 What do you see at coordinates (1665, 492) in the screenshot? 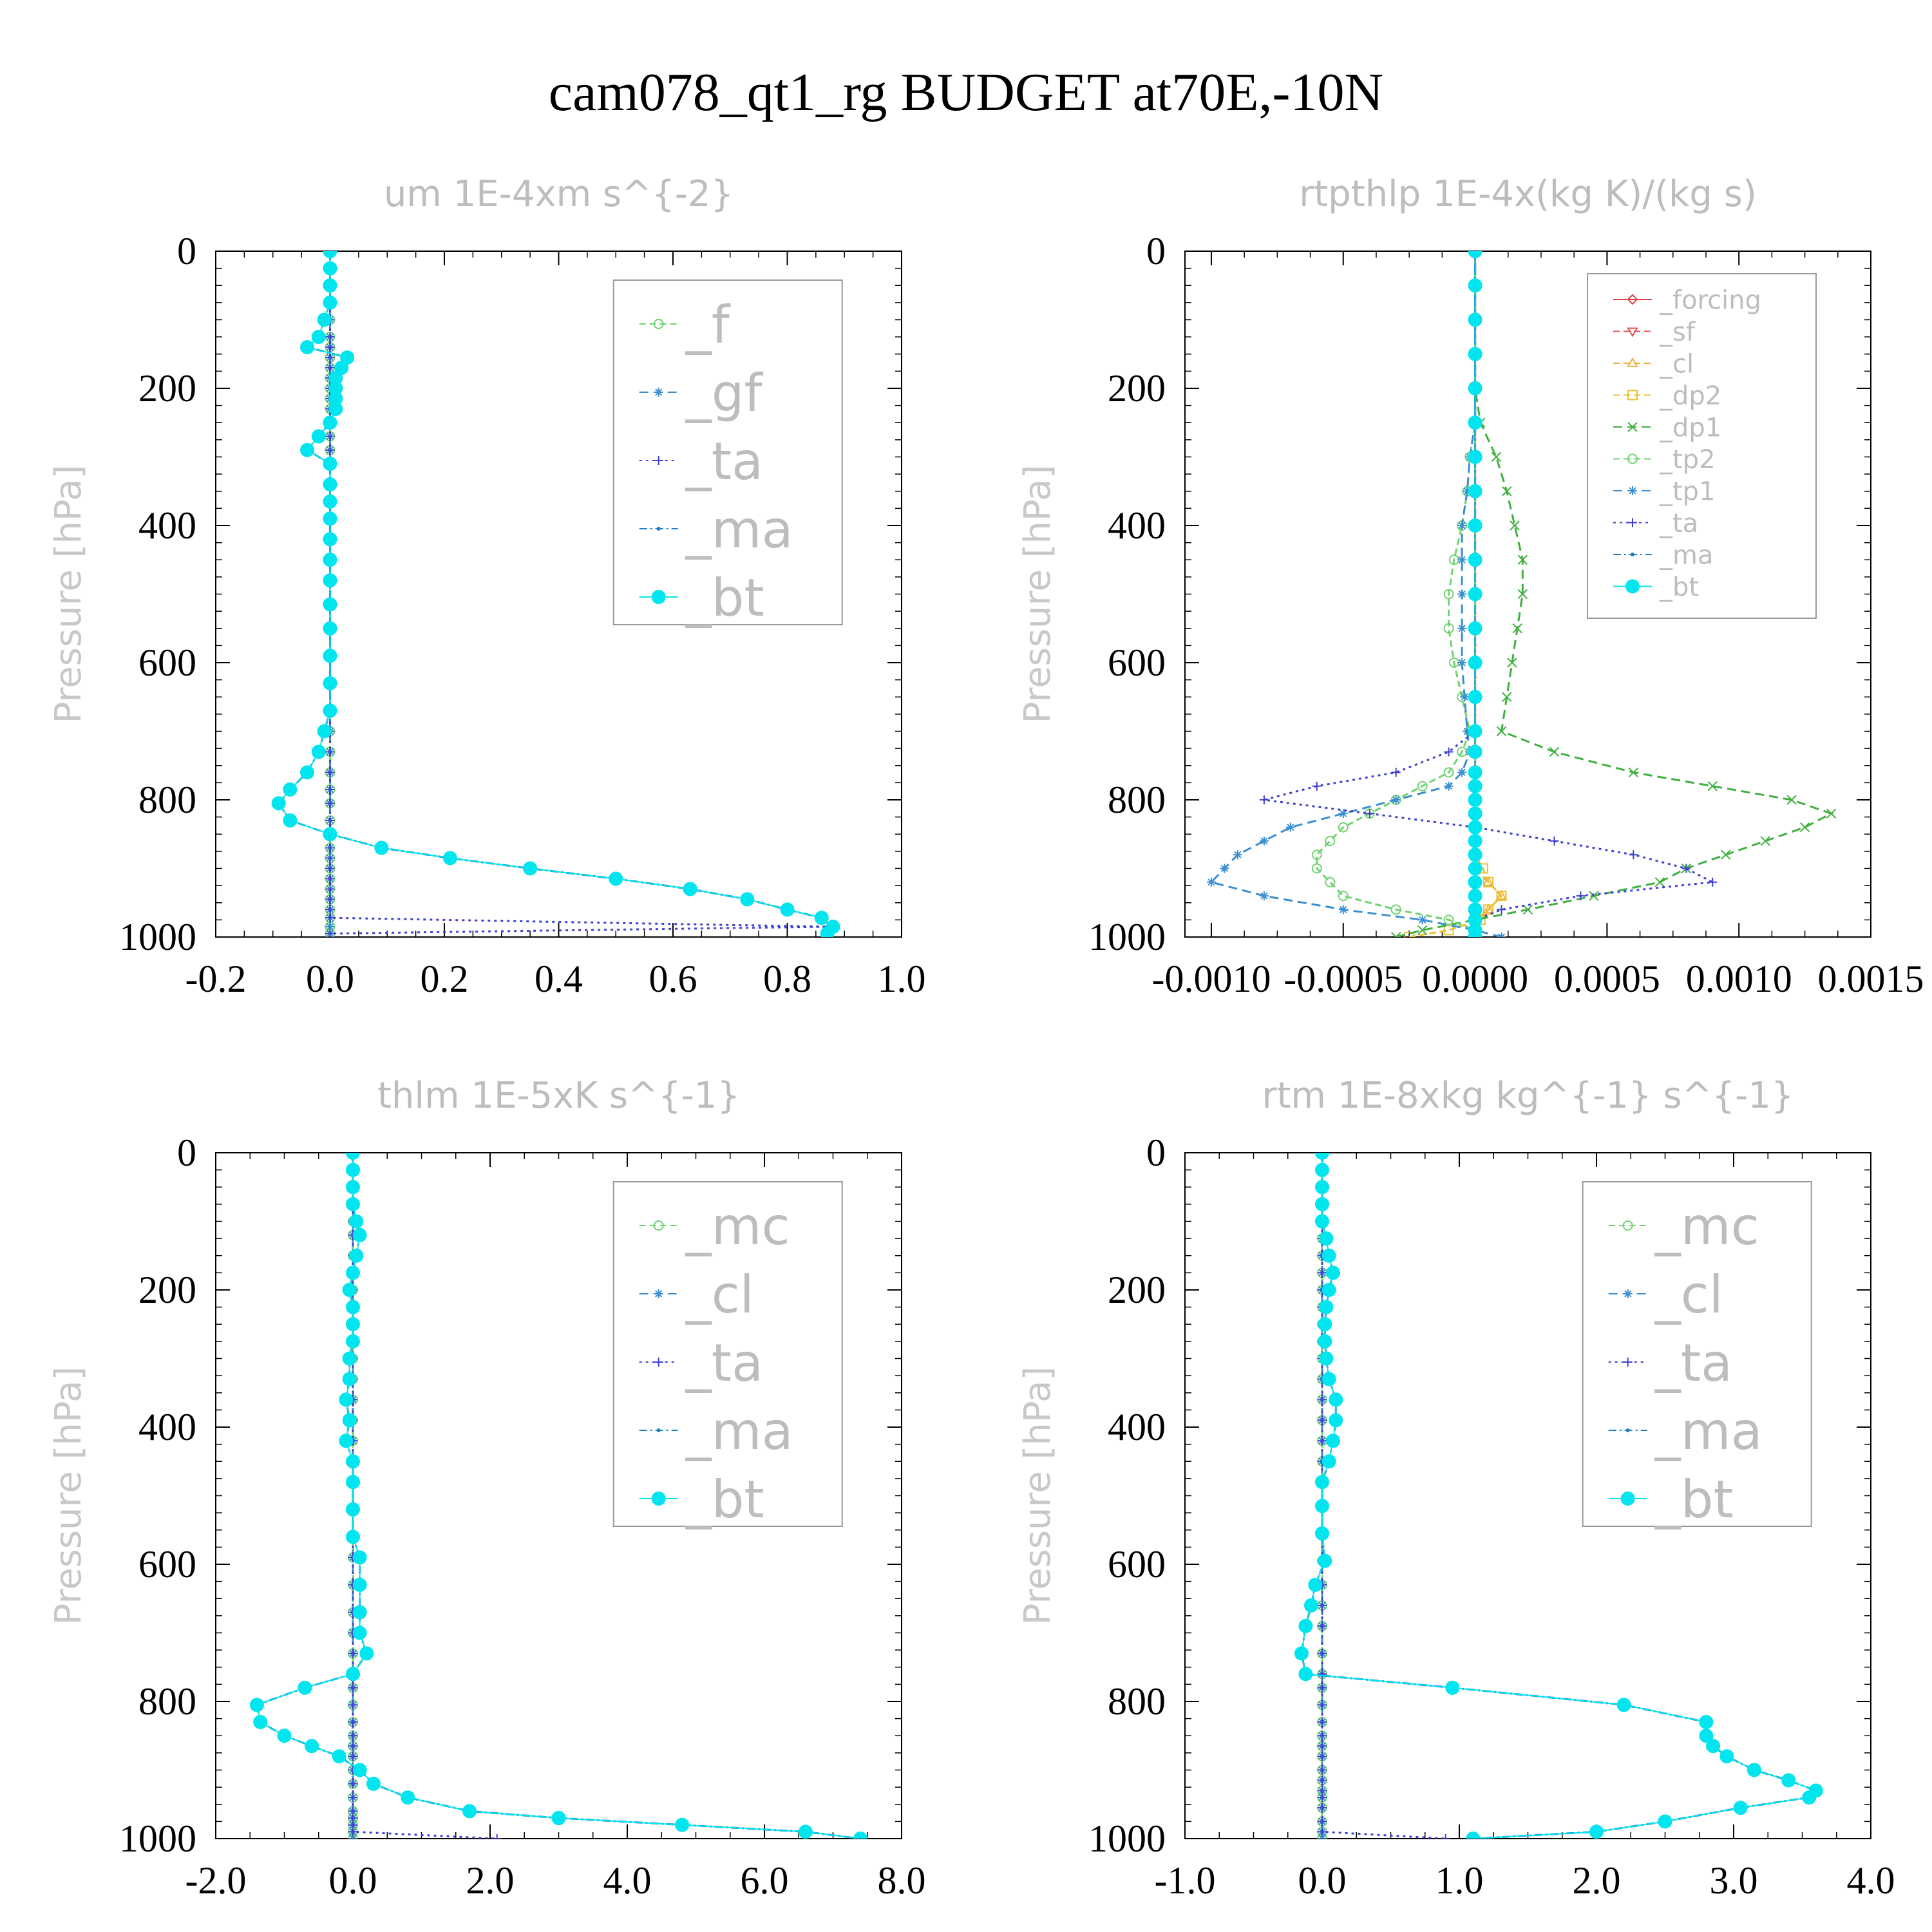
I see `legend-item-tp1: _tp1` at bounding box center [1665, 492].